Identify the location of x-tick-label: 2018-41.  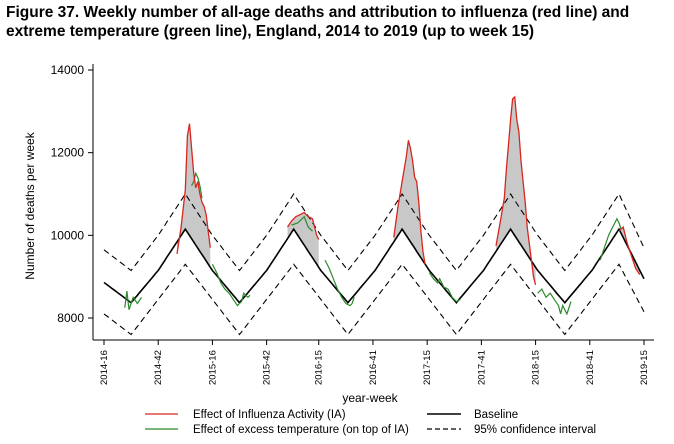
(590, 367).